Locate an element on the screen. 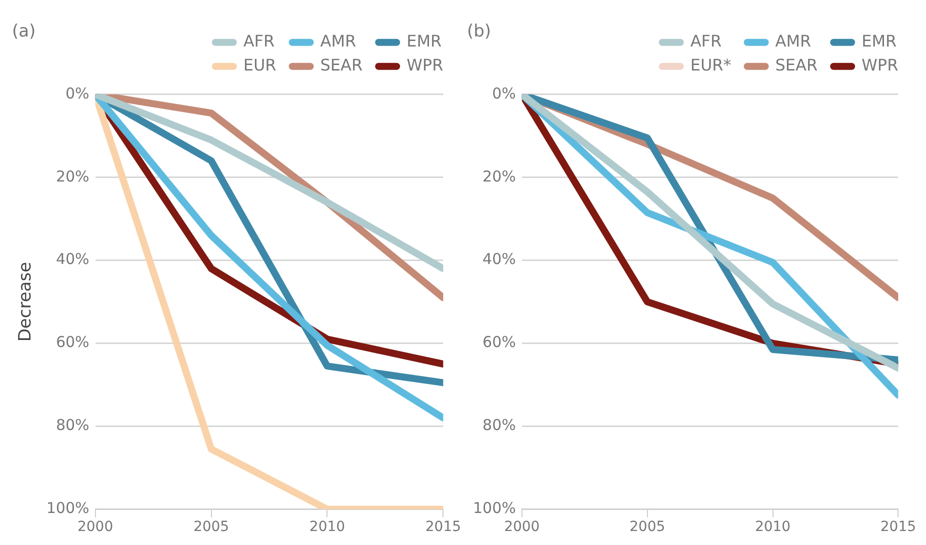  y-axis-title: Decrease is located at coordinates (26, 302).